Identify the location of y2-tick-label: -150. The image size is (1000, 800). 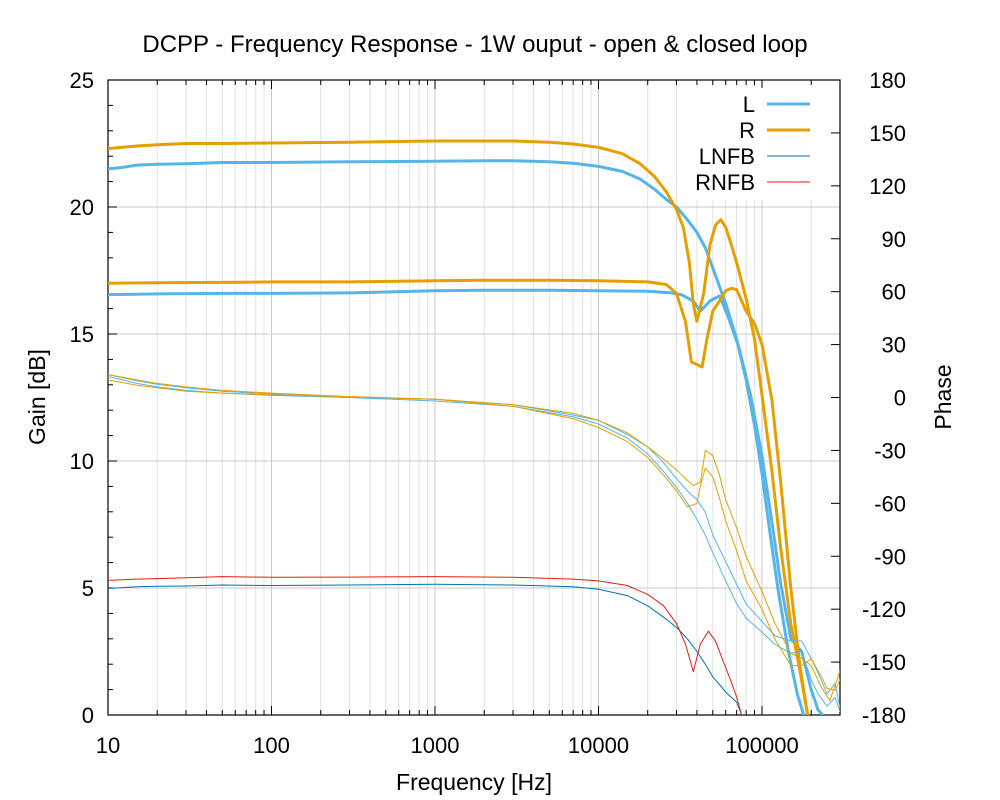
(884, 662).